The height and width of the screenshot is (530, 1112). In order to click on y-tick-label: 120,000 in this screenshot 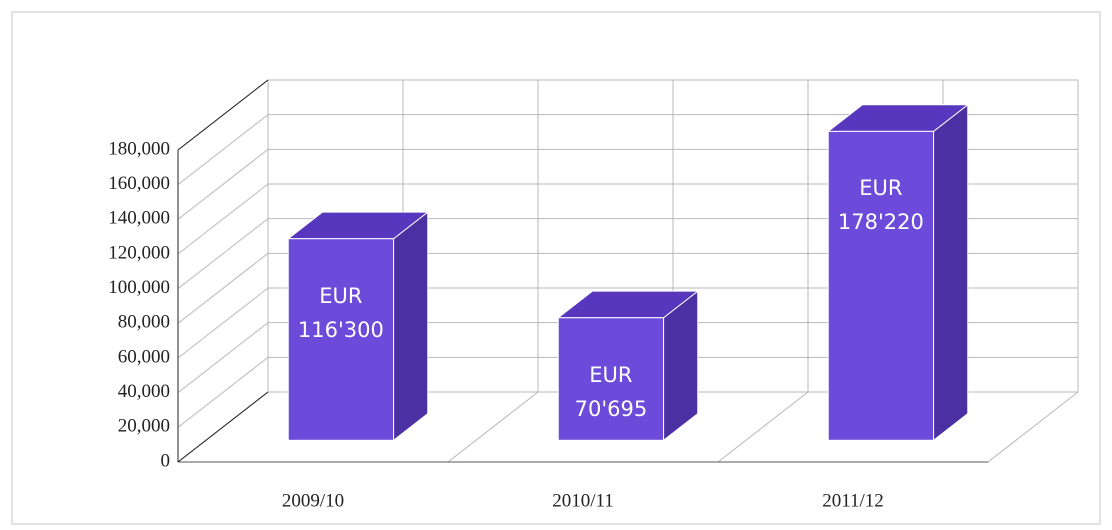, I will do `click(139, 252)`.